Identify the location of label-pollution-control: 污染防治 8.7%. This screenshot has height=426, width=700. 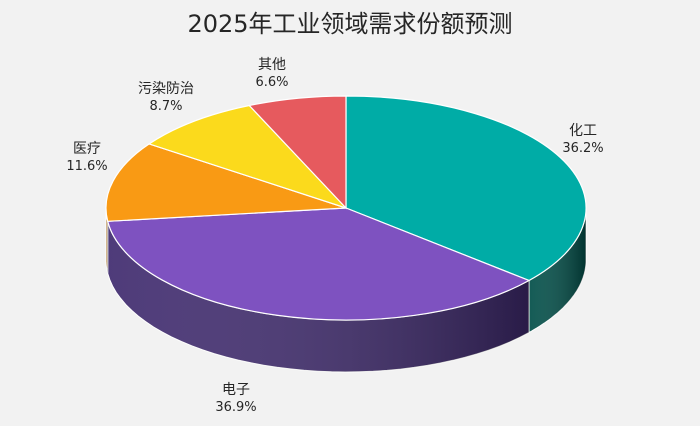
(166, 97).